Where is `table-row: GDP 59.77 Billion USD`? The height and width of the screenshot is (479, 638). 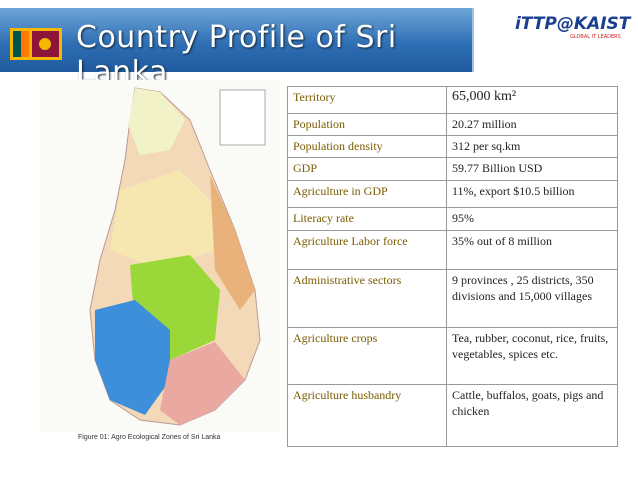 table-row: GDP 59.77 Billion USD is located at coordinates (452, 169).